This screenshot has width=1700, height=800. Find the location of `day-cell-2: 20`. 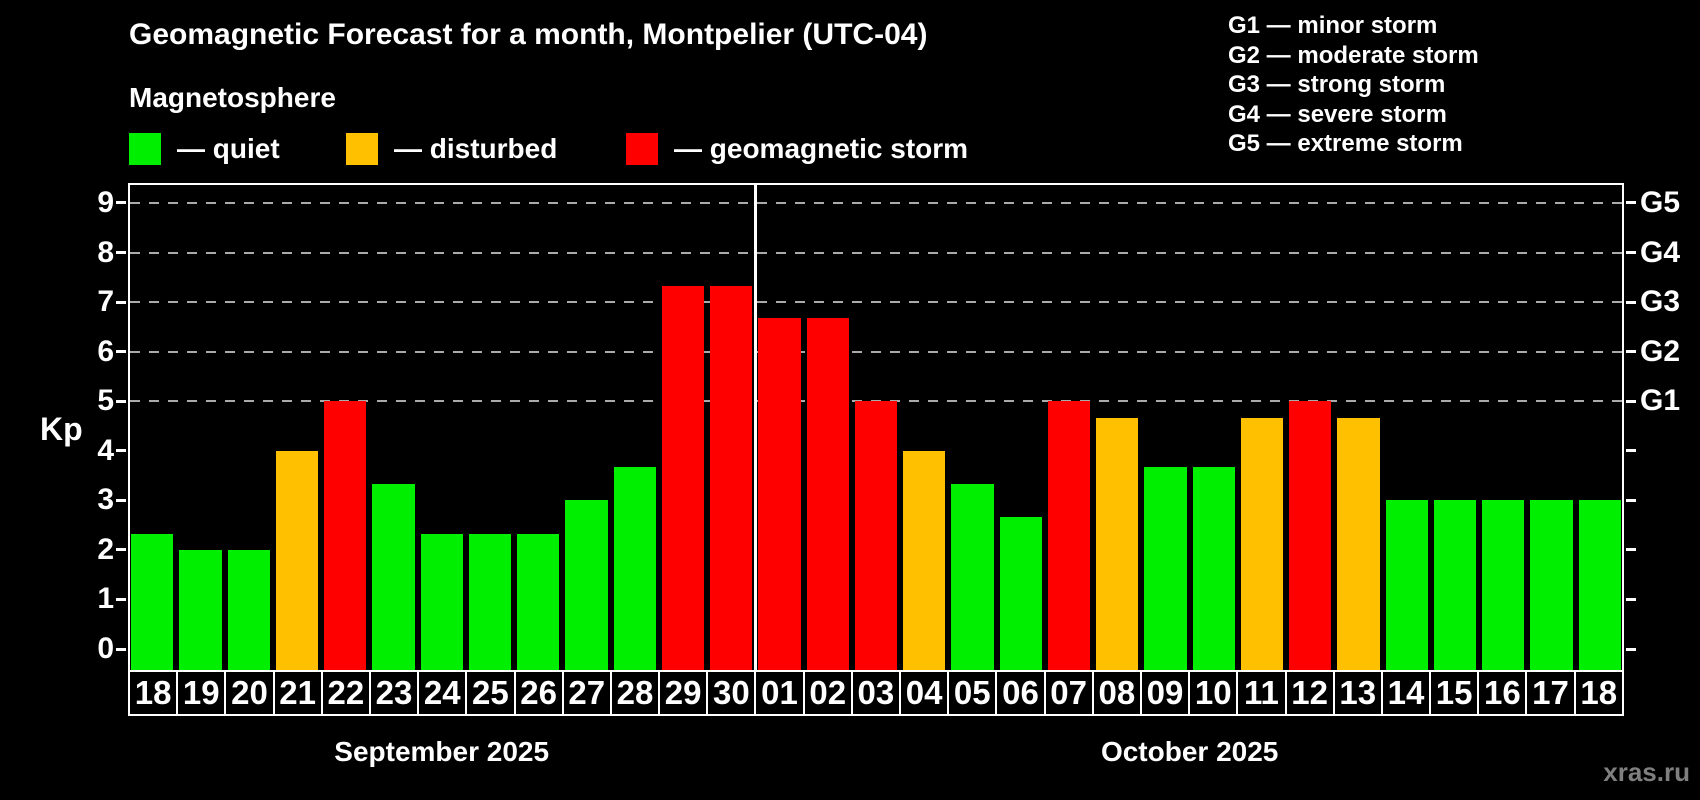

day-cell-2: 20 is located at coordinates (249, 693).